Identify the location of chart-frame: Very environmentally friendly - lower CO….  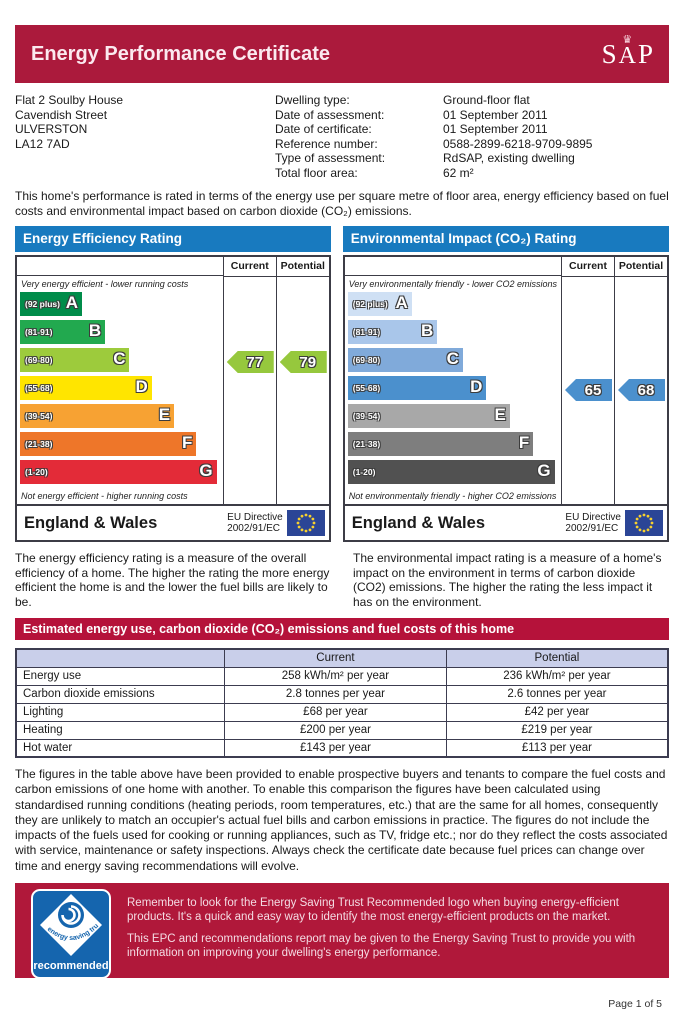
(505, 398).